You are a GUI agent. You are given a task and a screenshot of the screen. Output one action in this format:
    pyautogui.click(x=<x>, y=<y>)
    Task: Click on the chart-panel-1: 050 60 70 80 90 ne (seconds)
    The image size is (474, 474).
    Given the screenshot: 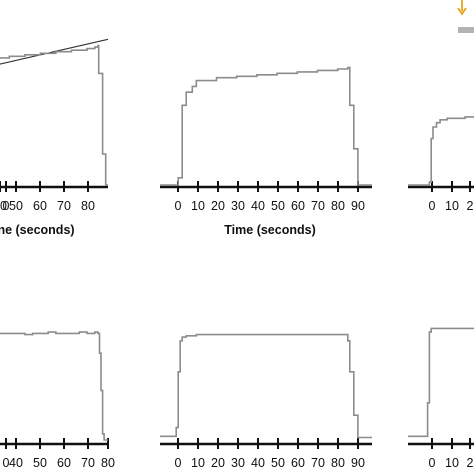 What is the action you would take?
    pyautogui.click(x=54, y=137)
    